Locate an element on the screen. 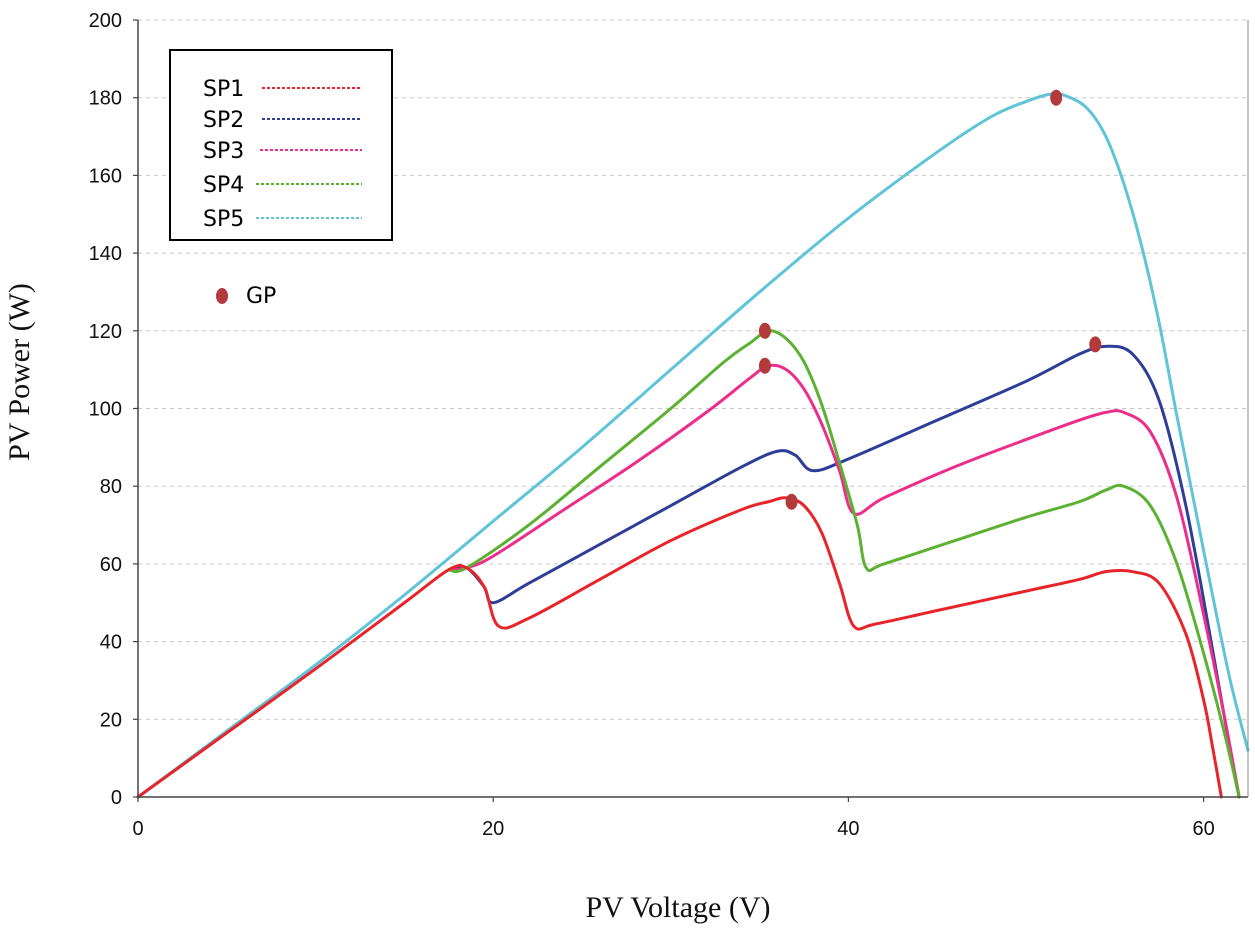 This screenshot has height=928, width=1255. y-tick-label-60: 60 is located at coordinates (111, 565).